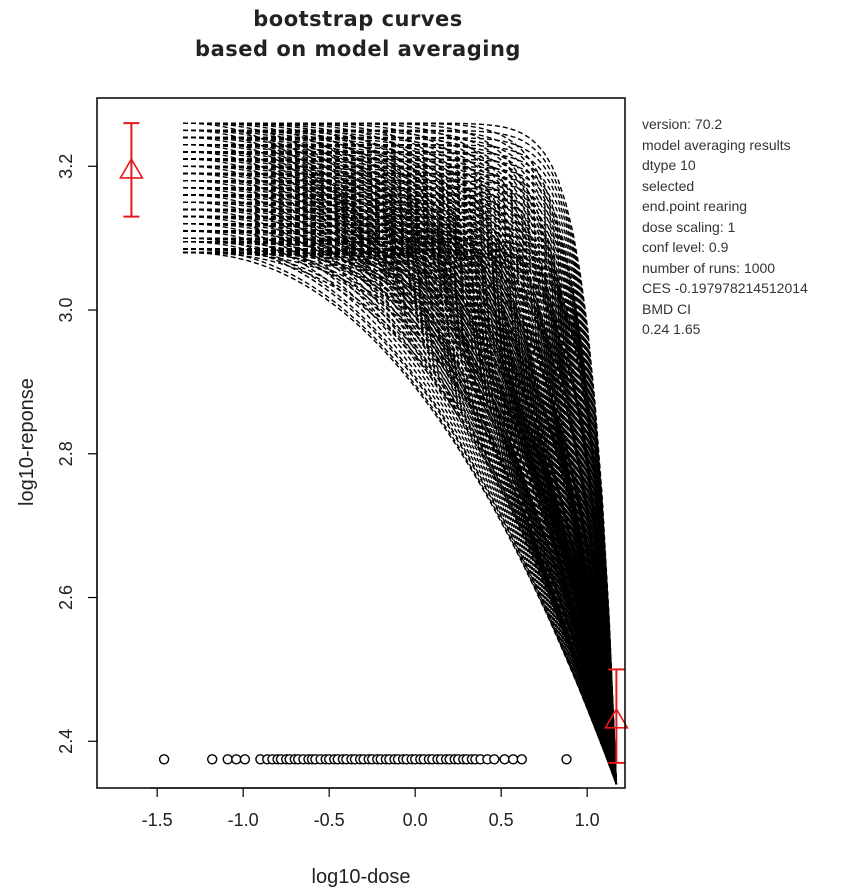 Image resolution: width=866 pixels, height=892 pixels. Describe the element at coordinates (77, 454) in the screenshot. I see `y-axis: 2.4 2.6 2.8 3.0 3.2` at that location.